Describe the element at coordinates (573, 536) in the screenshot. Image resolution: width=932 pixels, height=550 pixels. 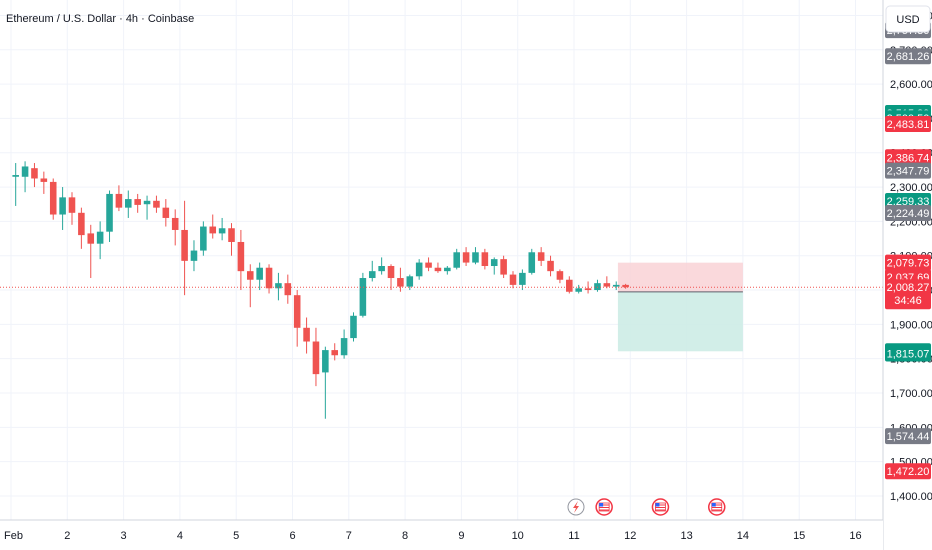
I see `time-tick-label: 11` at that location.